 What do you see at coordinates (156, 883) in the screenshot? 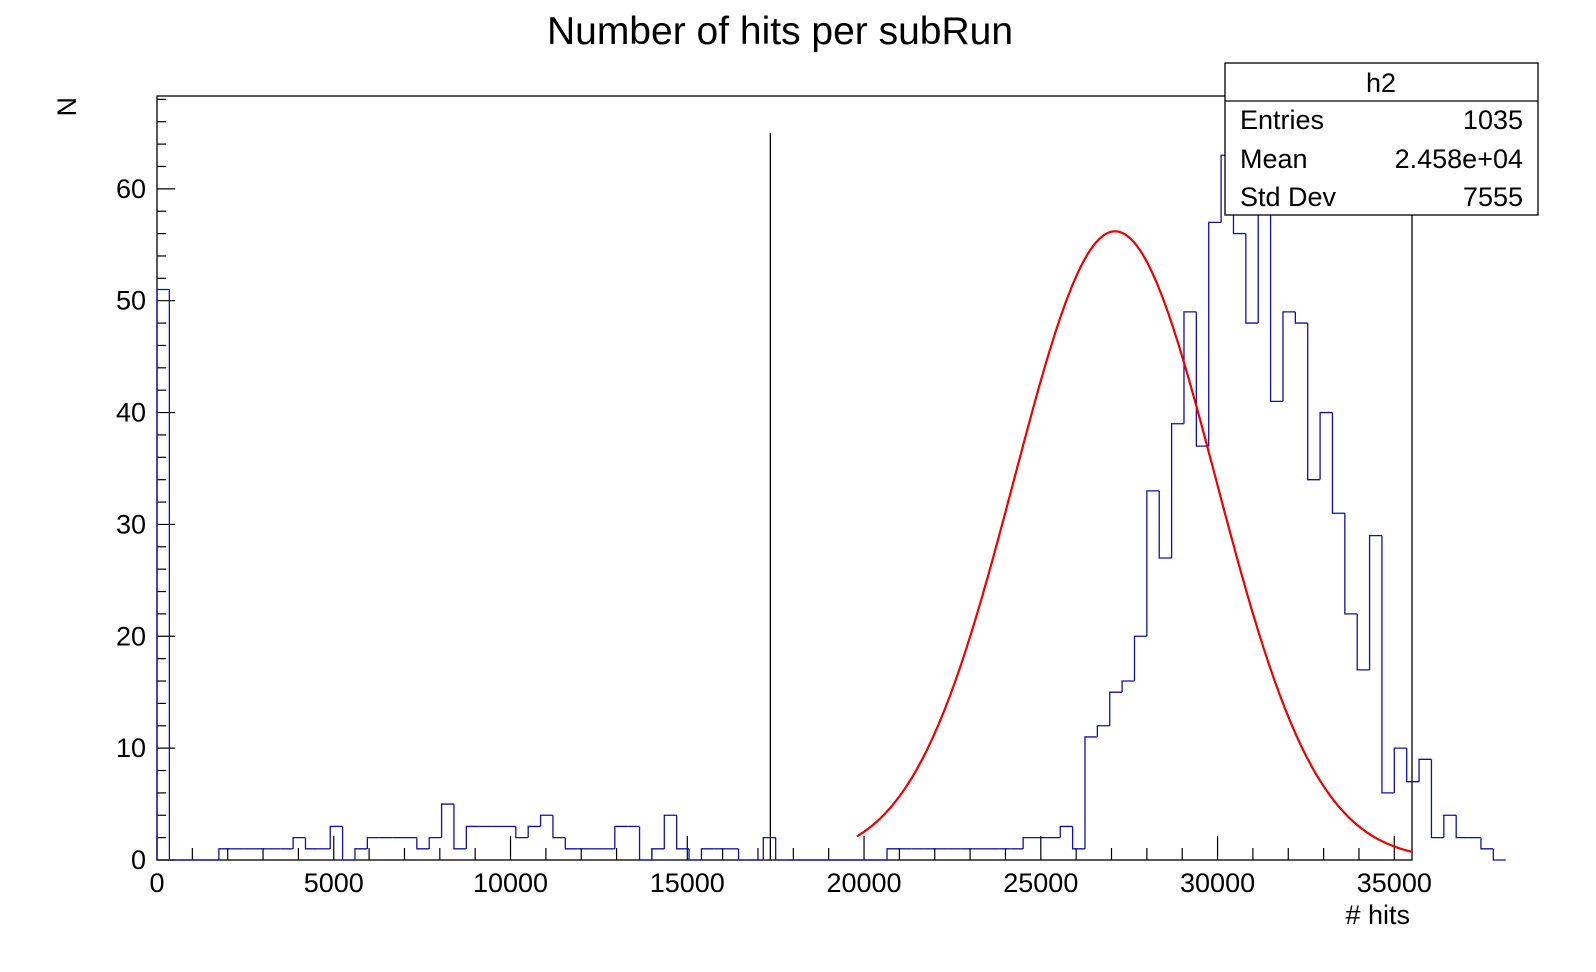
I see `x-tick-label: 0` at bounding box center [156, 883].